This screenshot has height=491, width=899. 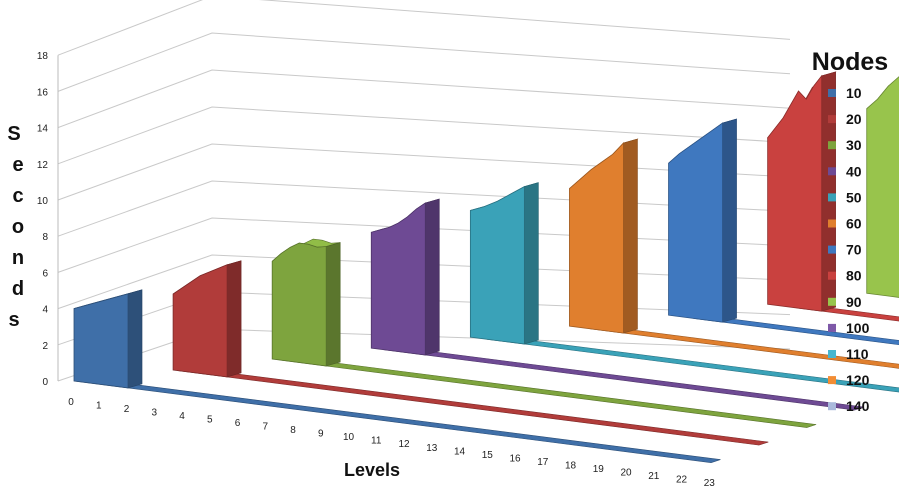 I want to click on legend-title: Nodes, so click(x=850, y=62).